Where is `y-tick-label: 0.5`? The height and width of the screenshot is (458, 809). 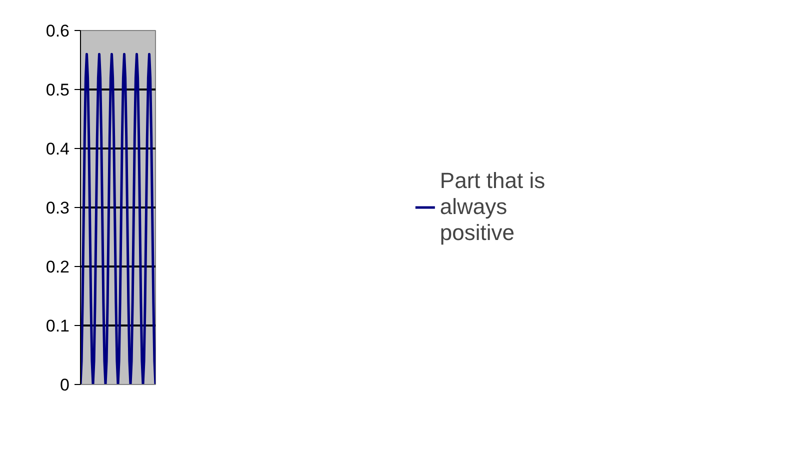
y-tick-label: 0.5 is located at coordinates (58, 90).